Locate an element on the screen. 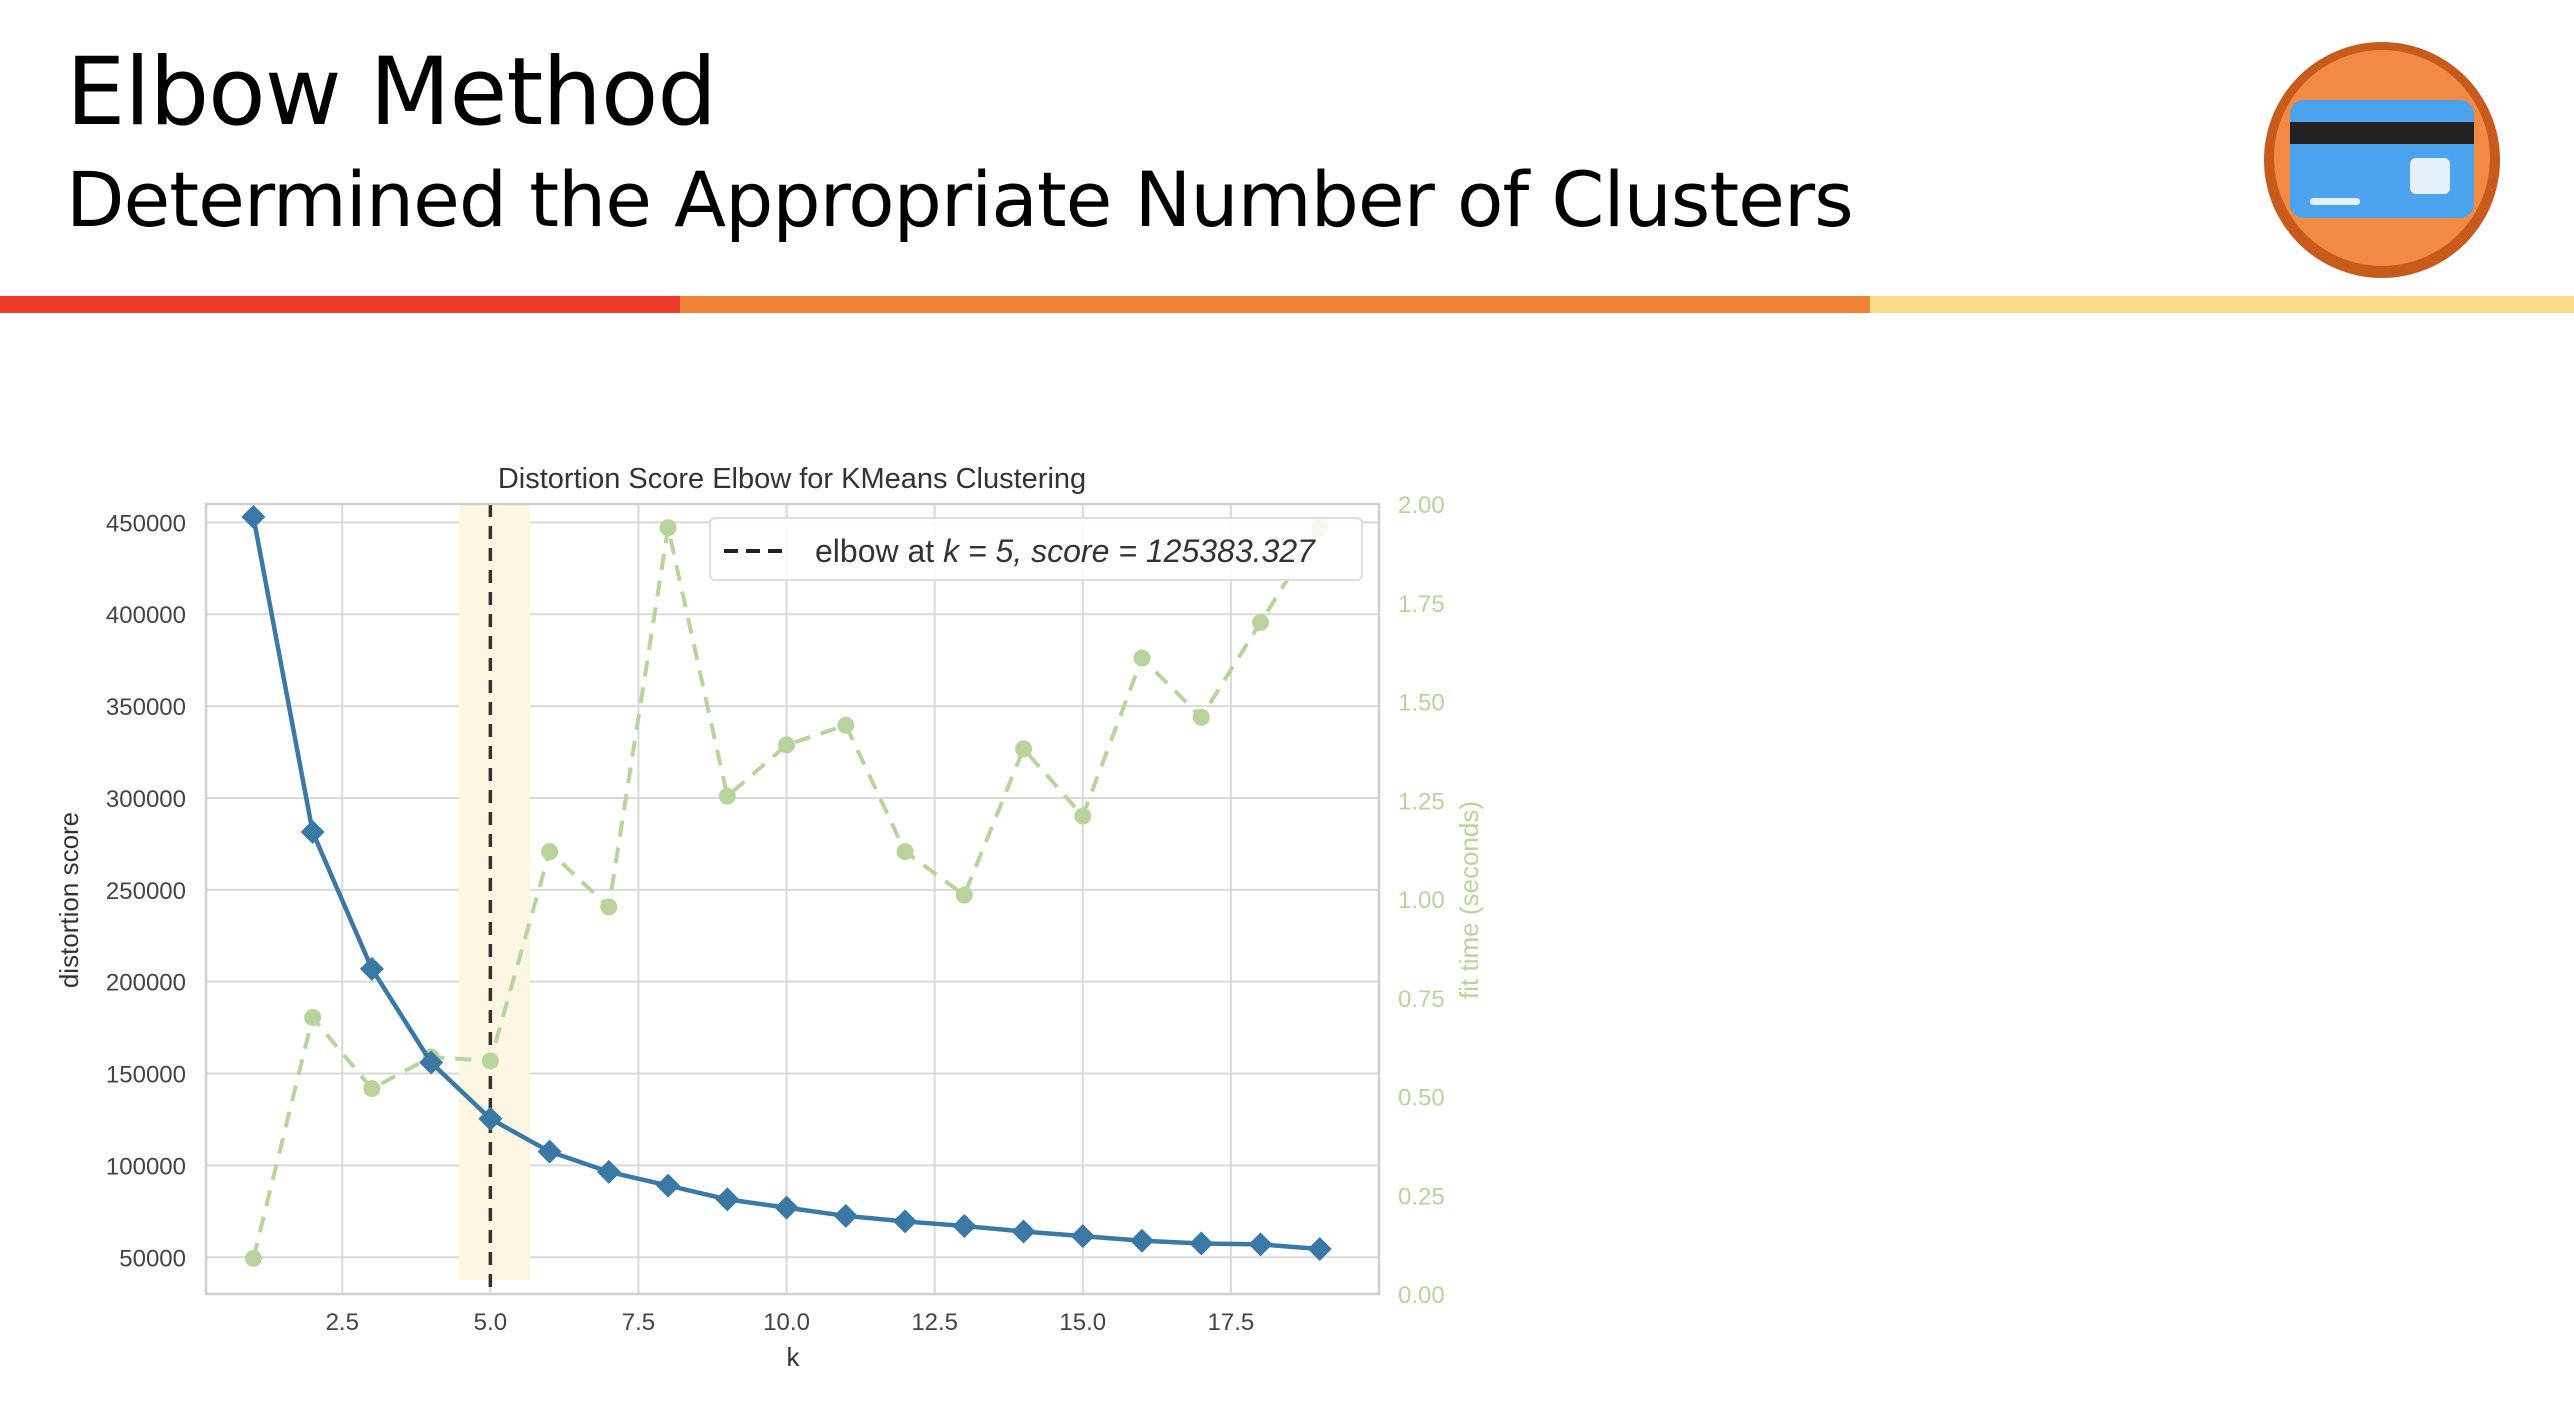 This screenshot has width=2574, height=1412. y2-tick-label: 1.25 is located at coordinates (1421, 801).